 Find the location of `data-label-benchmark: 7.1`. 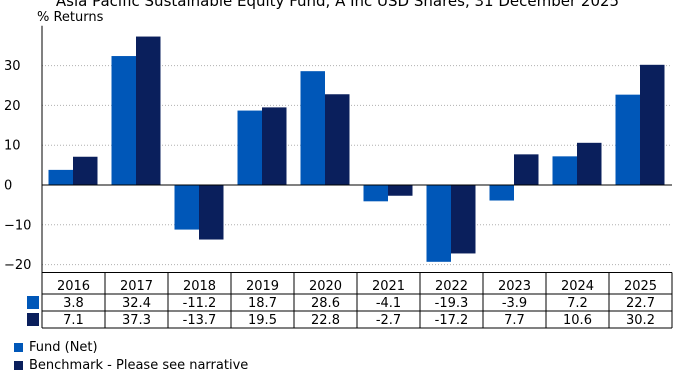

data-label-benchmark: 7.1 is located at coordinates (73, 320).